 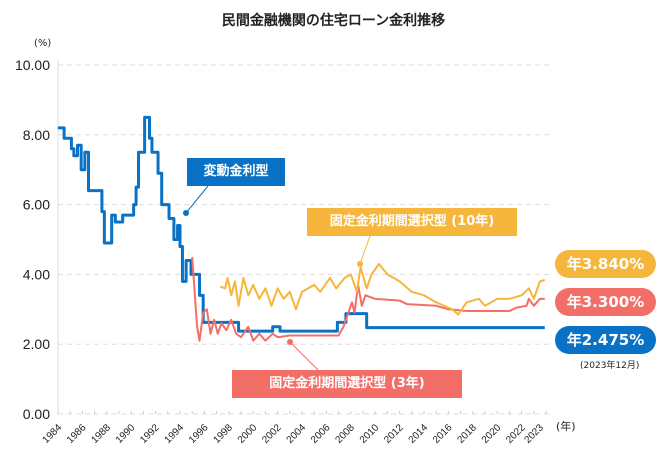 I want to click on y-tick-label: 8.00, so click(x=36, y=135).